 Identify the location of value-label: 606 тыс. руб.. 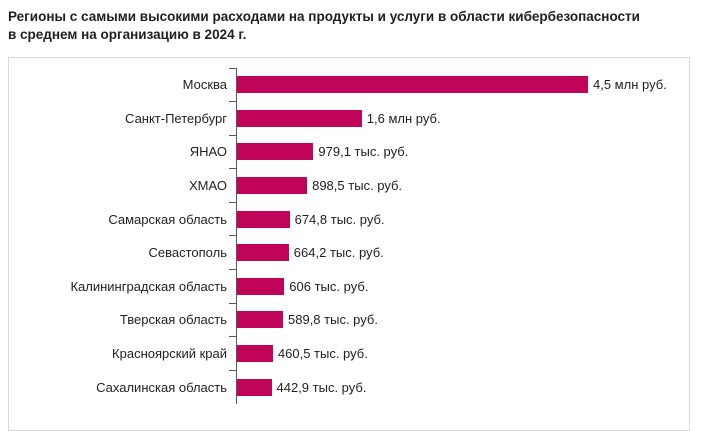
(329, 286).